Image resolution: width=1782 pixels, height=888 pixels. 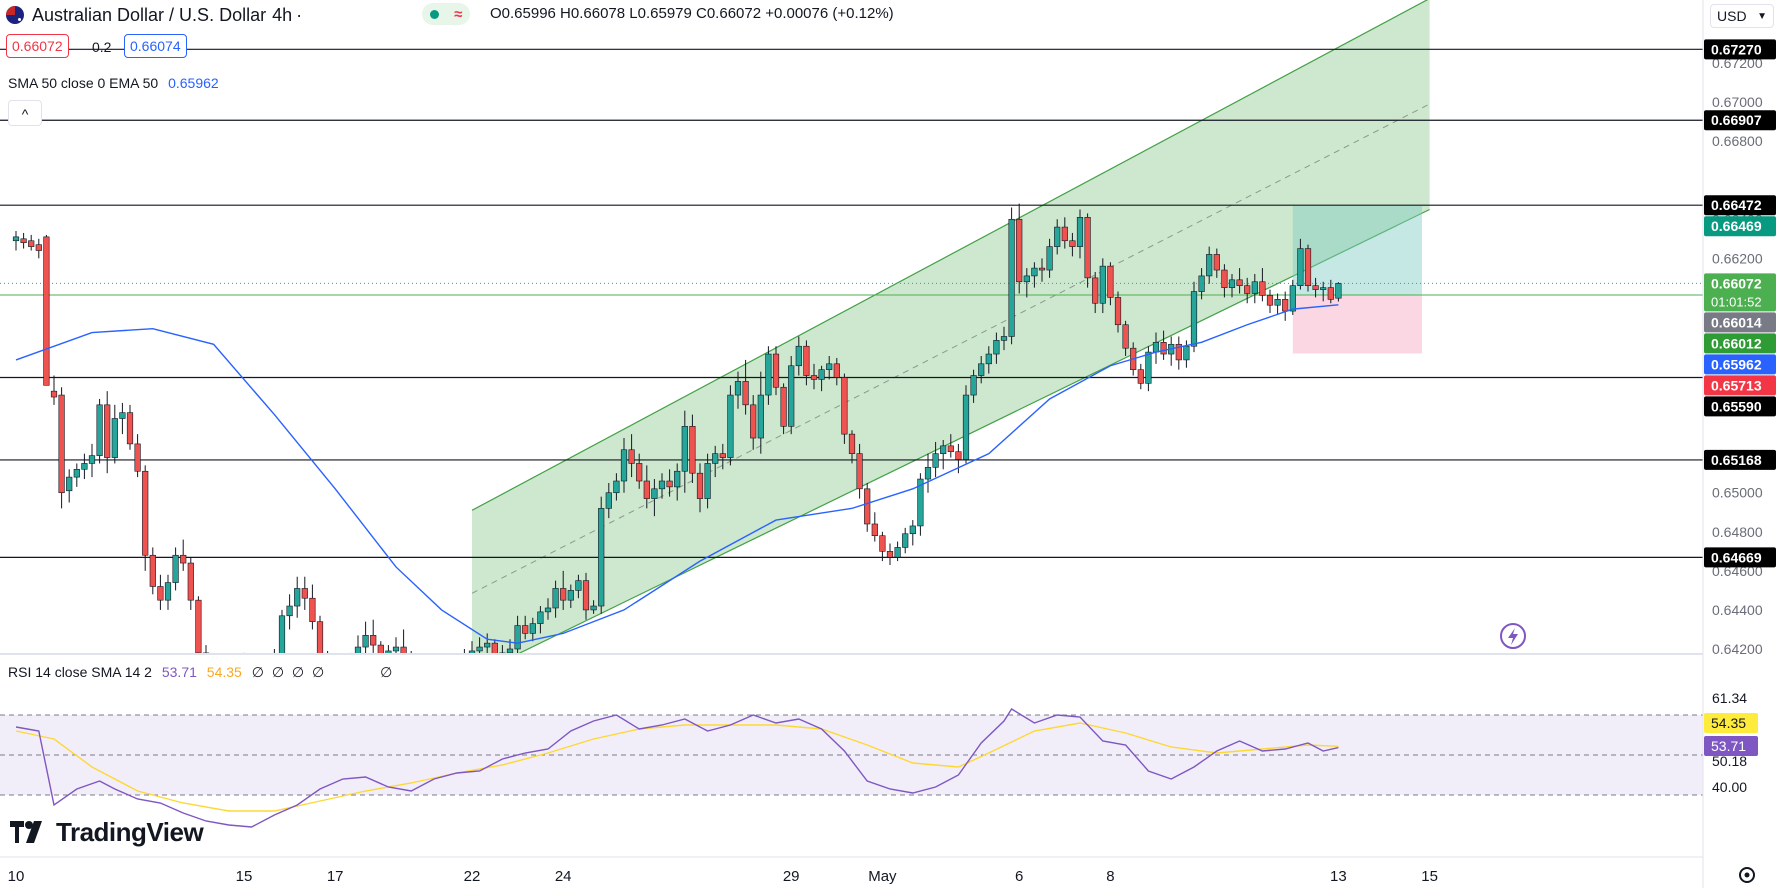 I want to click on rsi-plot, so click(x=851, y=768).